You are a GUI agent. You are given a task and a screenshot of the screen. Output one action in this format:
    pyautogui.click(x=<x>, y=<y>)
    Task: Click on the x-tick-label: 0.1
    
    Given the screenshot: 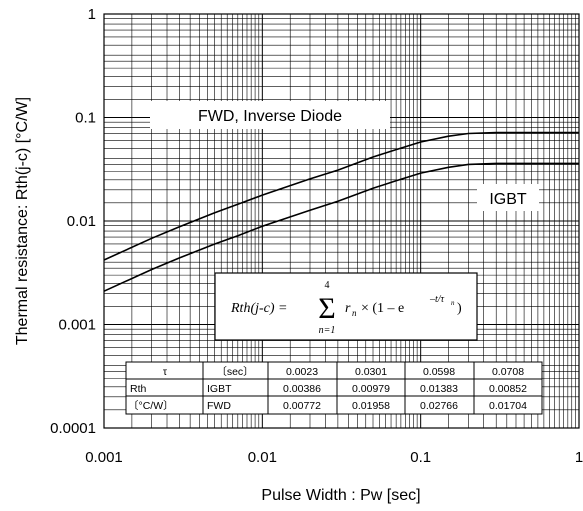 What is the action you would take?
    pyautogui.click(x=420, y=457)
    